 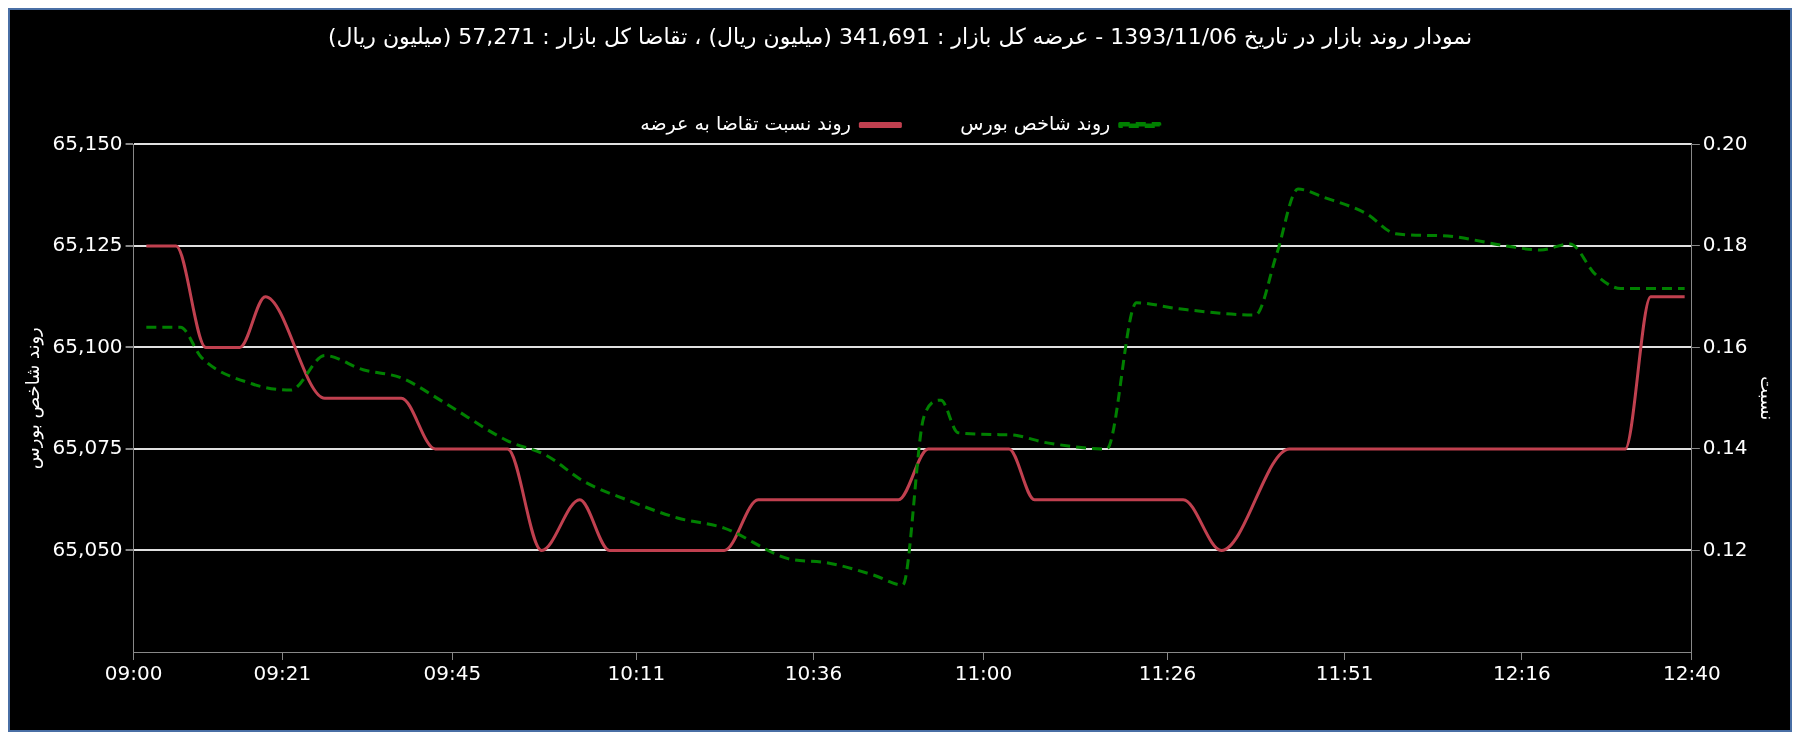 What do you see at coordinates (282, 673) in the screenshot?
I see `x-tick-label: 09:21` at bounding box center [282, 673].